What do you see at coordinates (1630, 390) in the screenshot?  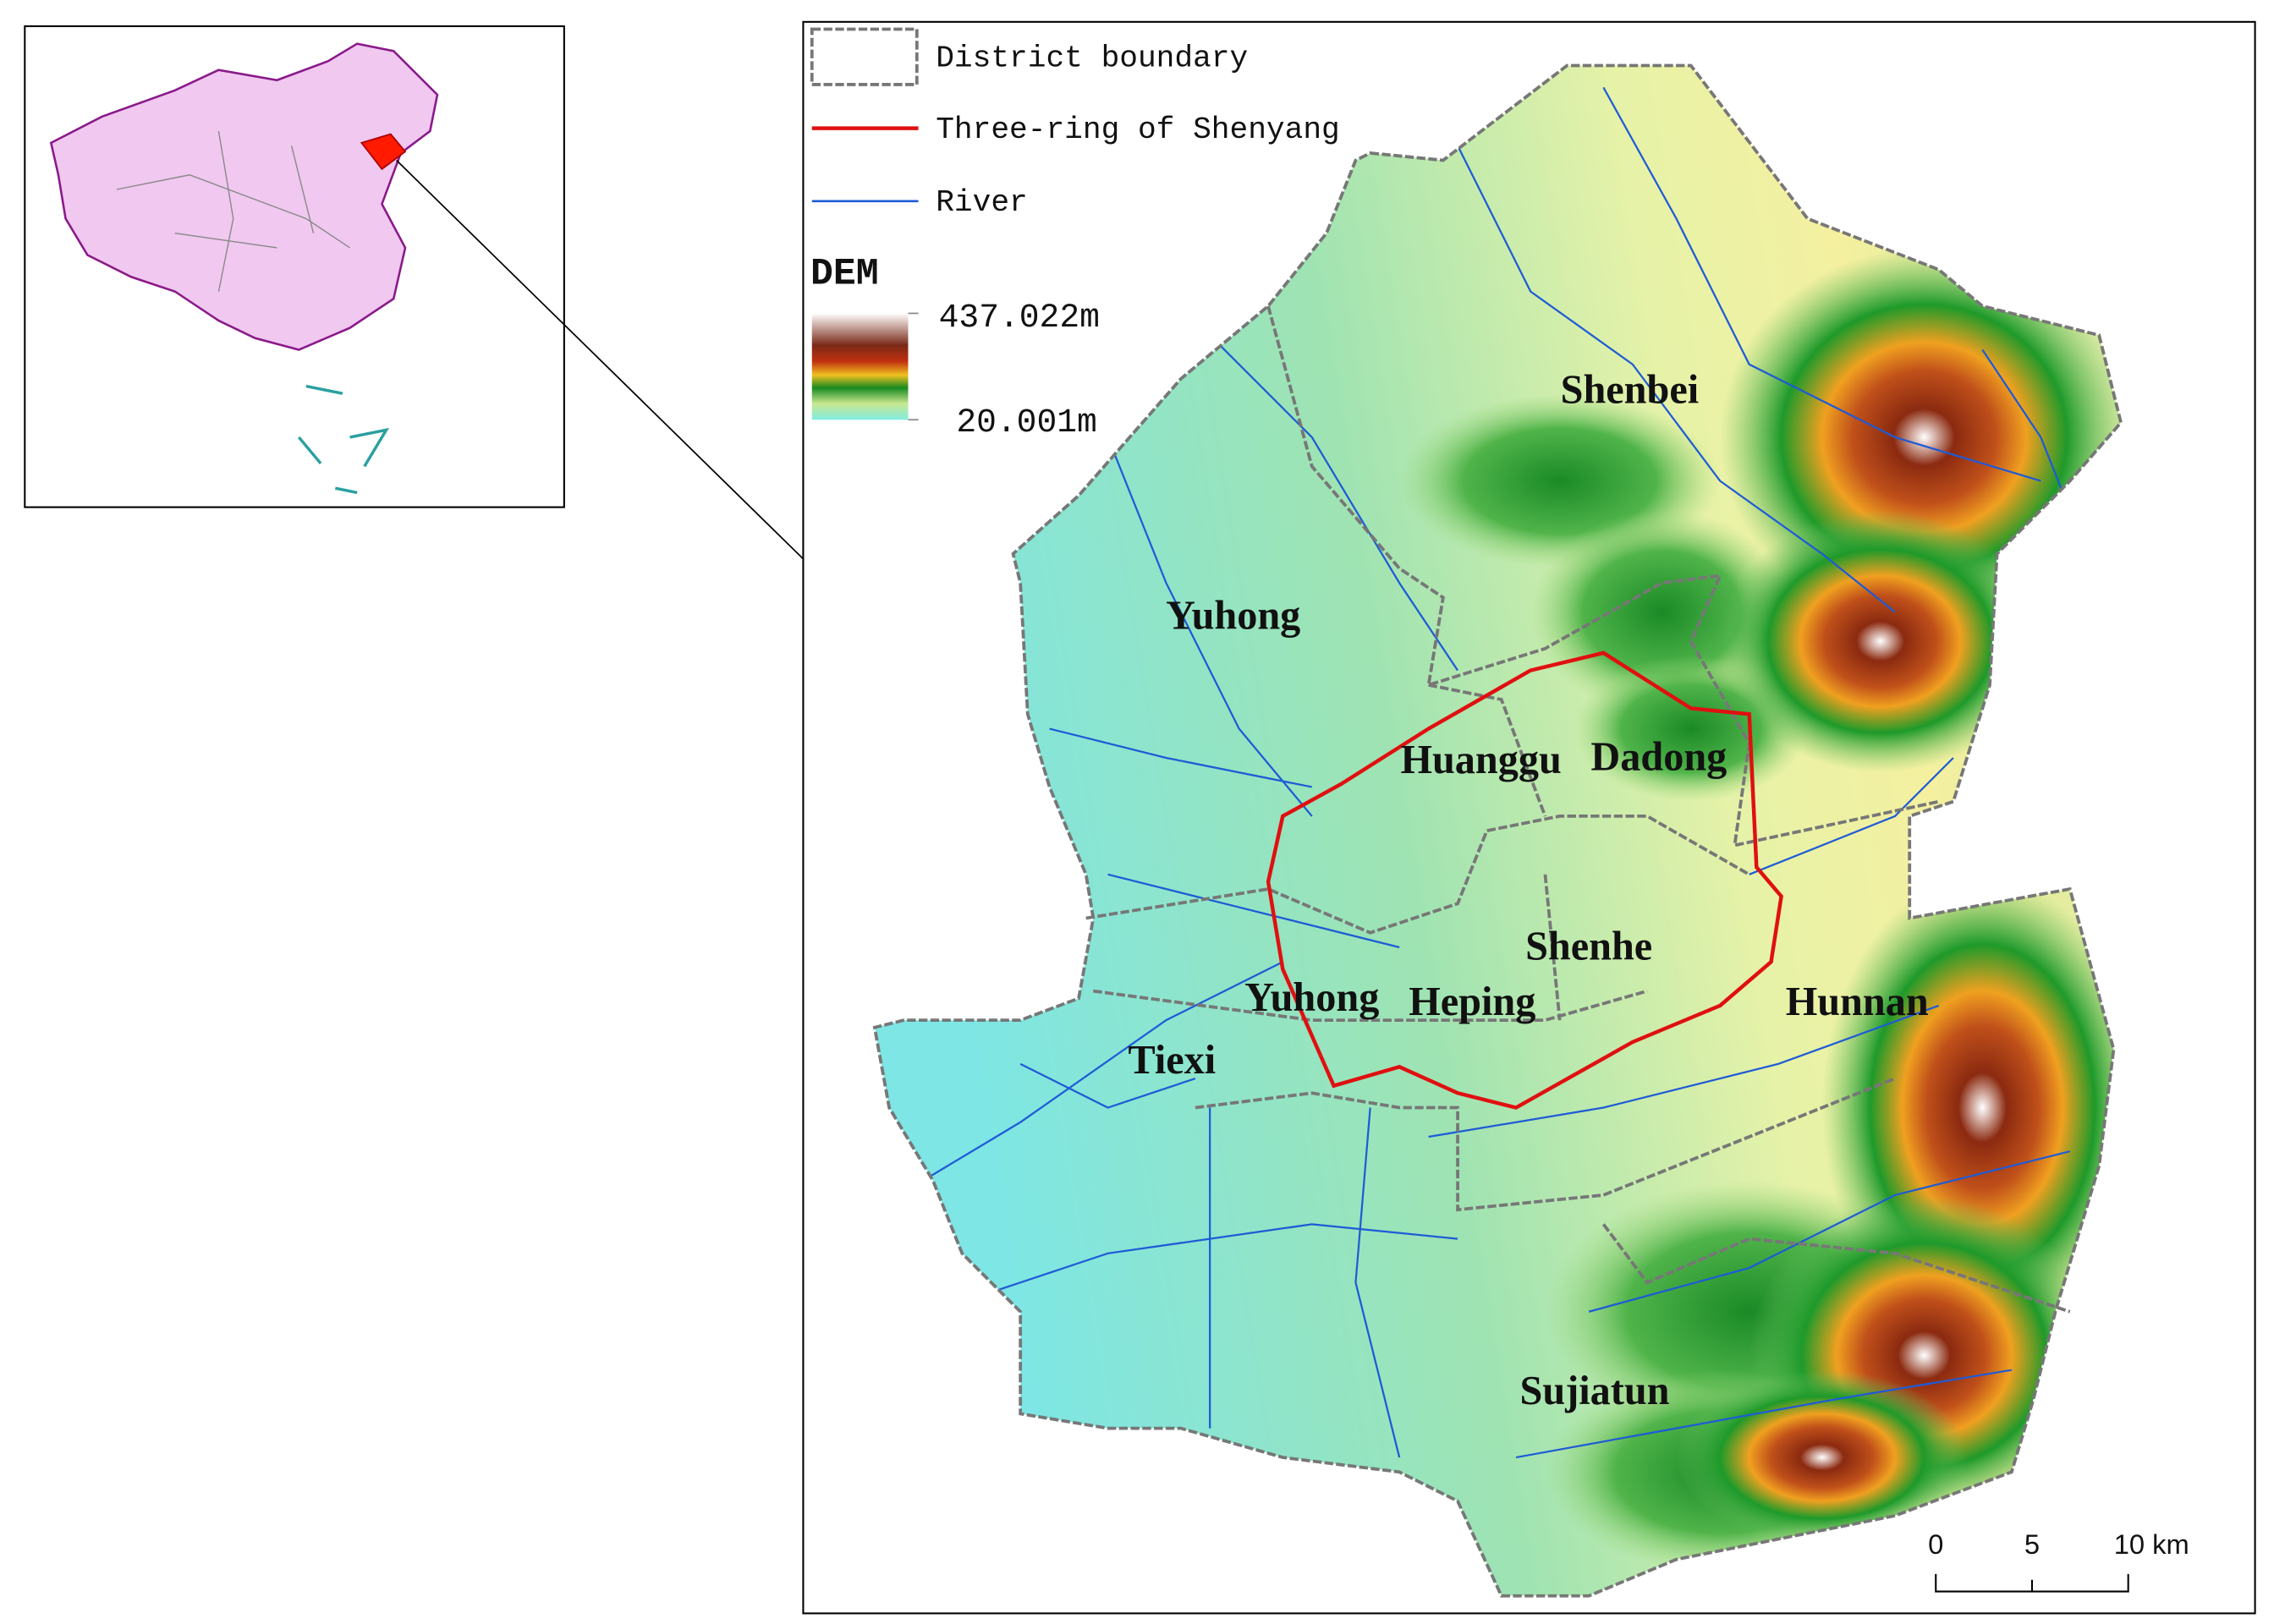 I see `district-label: Shenbei` at bounding box center [1630, 390].